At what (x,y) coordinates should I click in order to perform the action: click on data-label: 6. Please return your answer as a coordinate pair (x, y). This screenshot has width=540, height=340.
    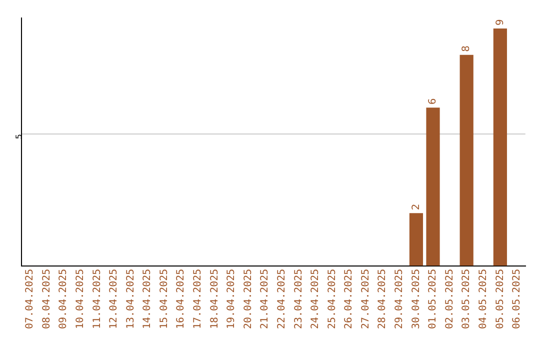
    Looking at the image, I should click on (433, 101).